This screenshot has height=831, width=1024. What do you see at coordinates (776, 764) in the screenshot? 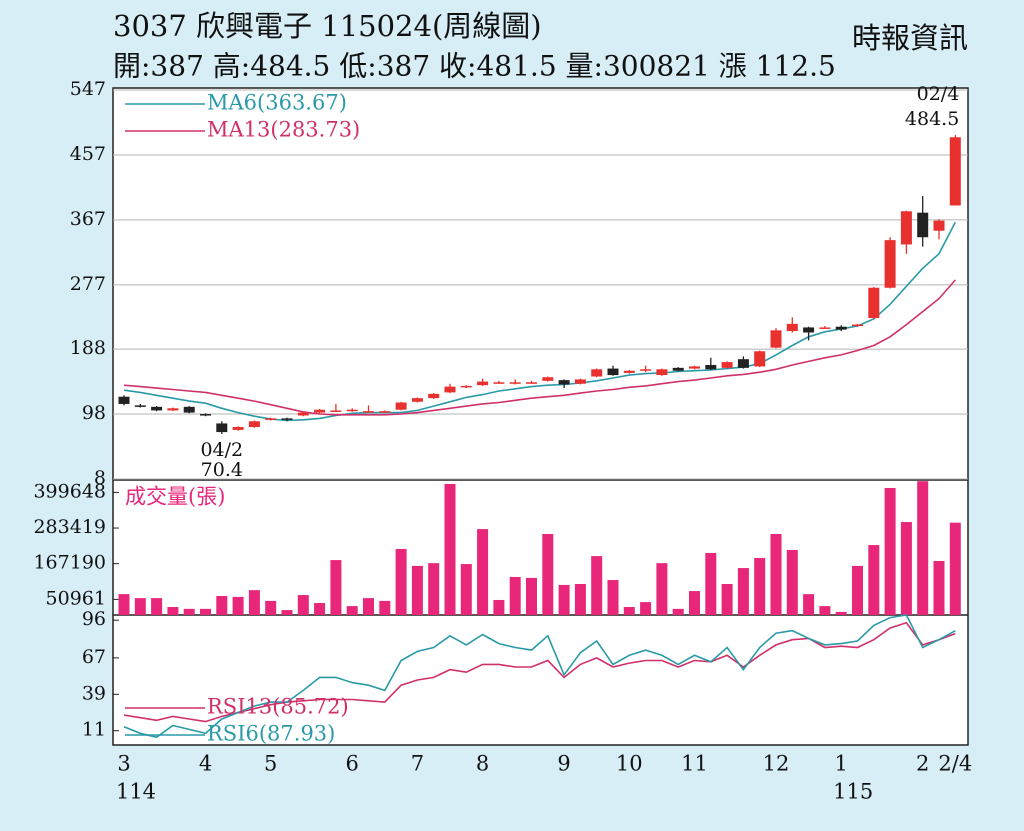
I see `x-tick-label: 12` at bounding box center [776, 764].